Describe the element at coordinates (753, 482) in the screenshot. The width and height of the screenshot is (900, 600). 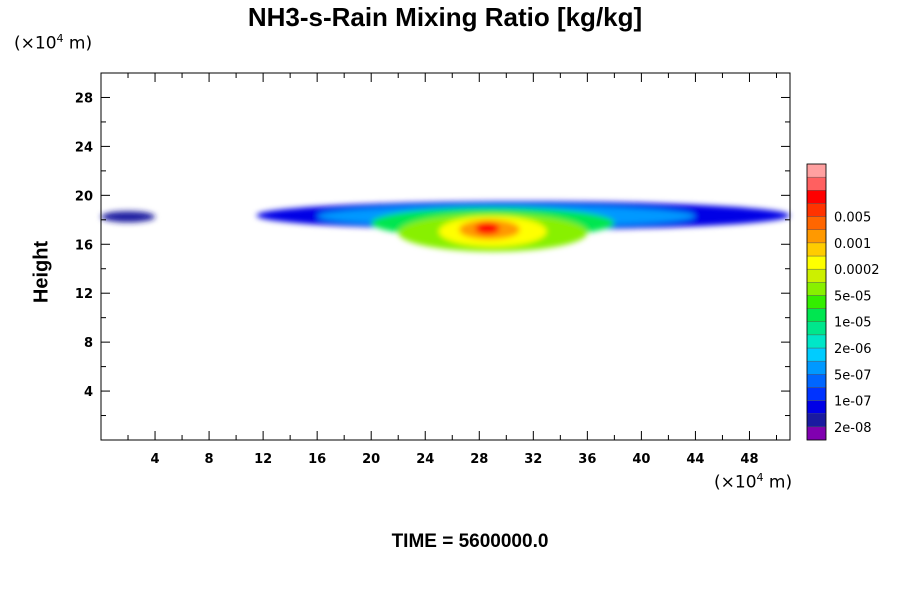
I see `x-axis-unit: (×104 m)` at that location.